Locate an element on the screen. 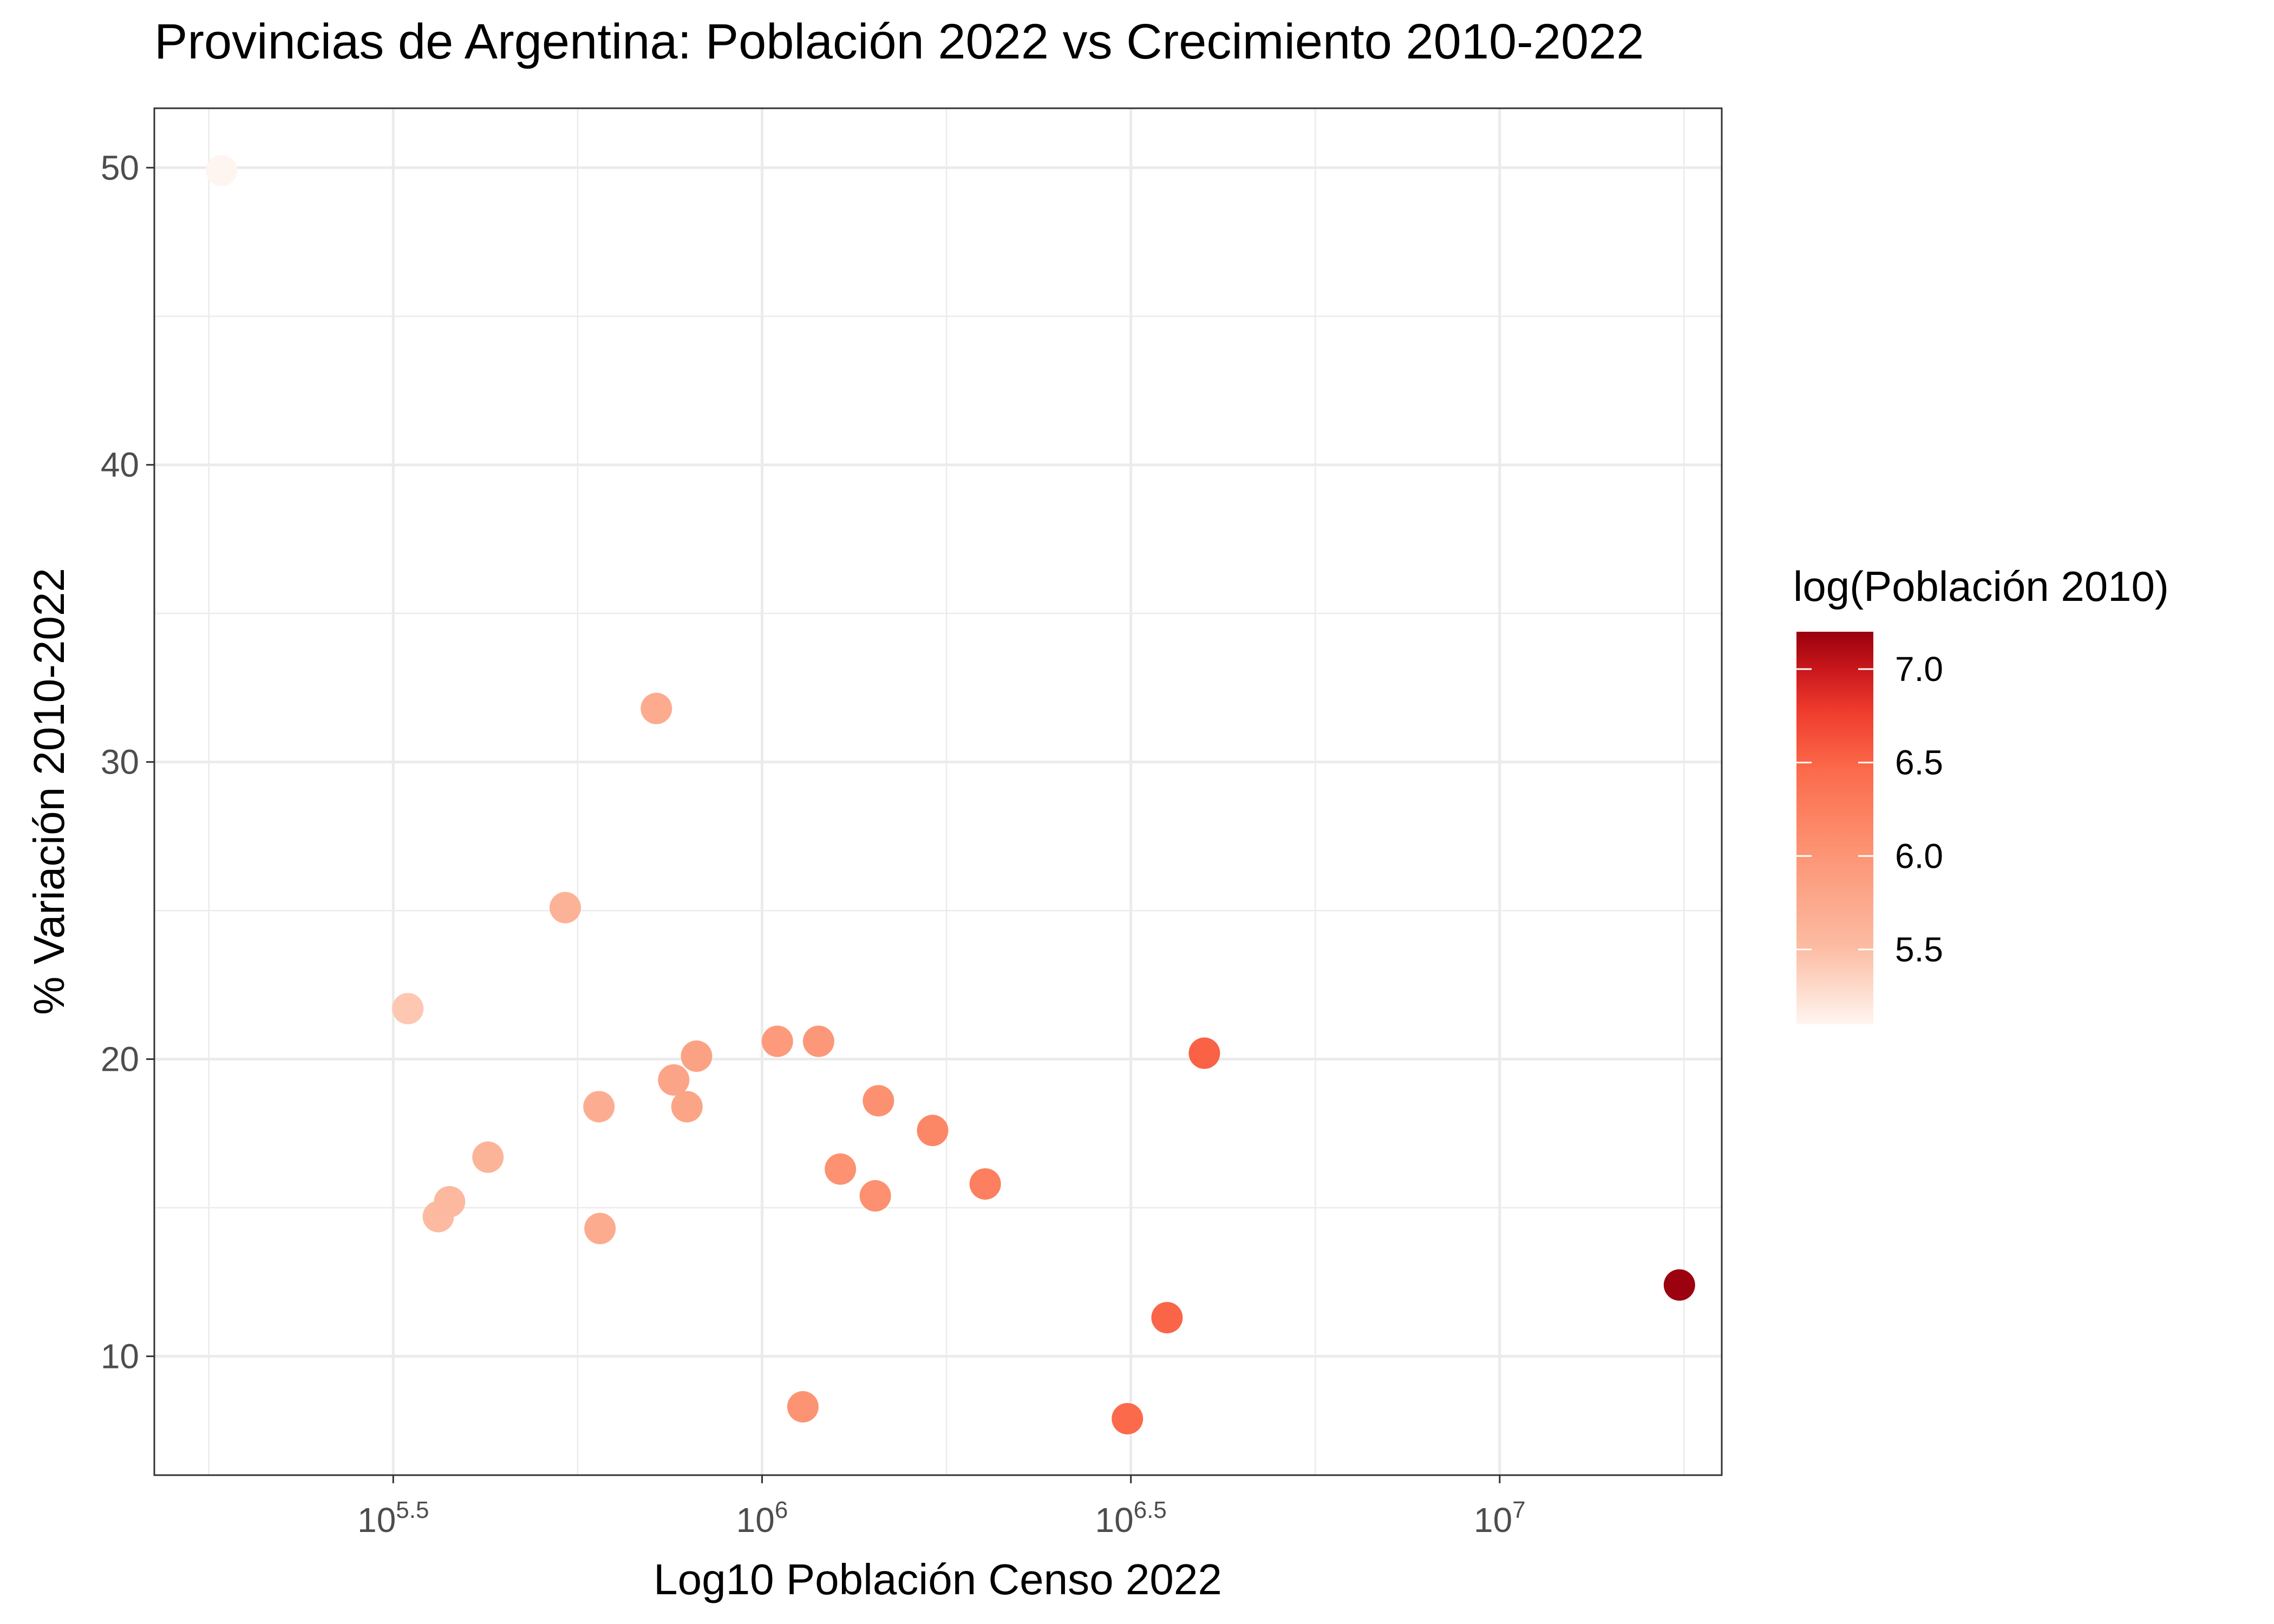  y-axis: 10 20 30 40 50 is located at coordinates (128, 762).